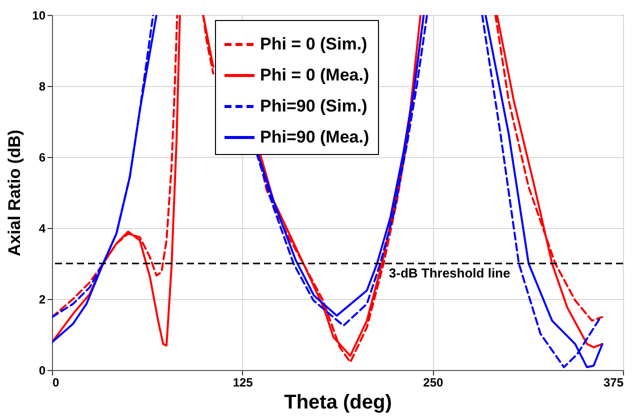 This screenshot has width=643, height=418. Describe the element at coordinates (314, 44) in the screenshot. I see `legend-label: Phi = 0 (Sim.)` at that location.